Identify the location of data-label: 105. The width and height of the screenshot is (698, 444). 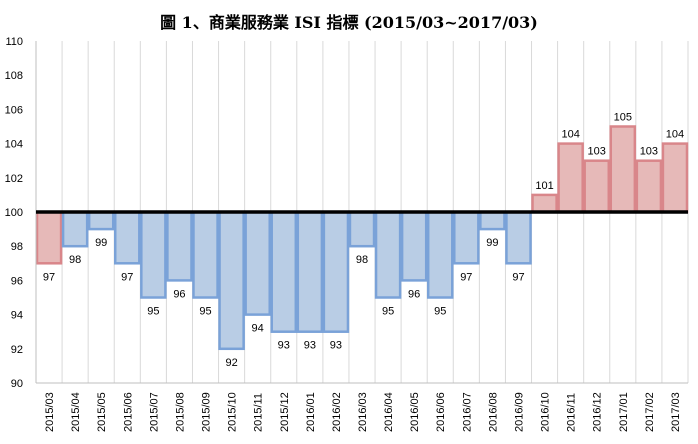
(623, 118).